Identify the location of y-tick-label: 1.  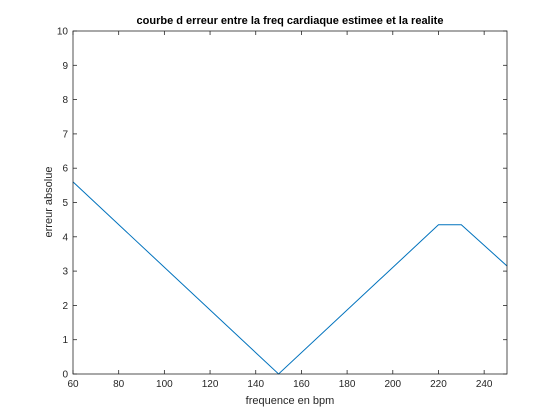
(65, 340).